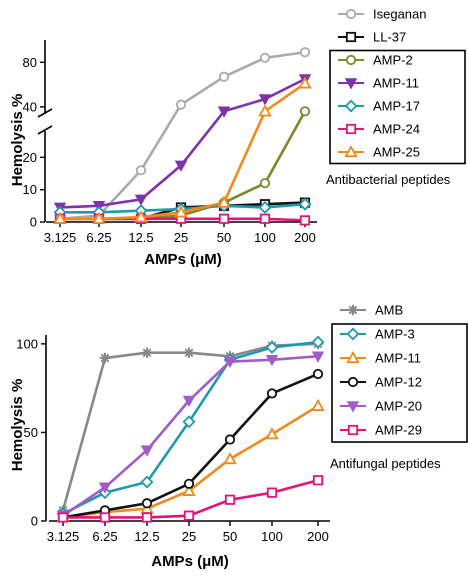 The width and height of the screenshot is (468, 580). What do you see at coordinates (372, 37) in the screenshot?
I see `legend-item-0-1: LL-37` at bounding box center [372, 37].